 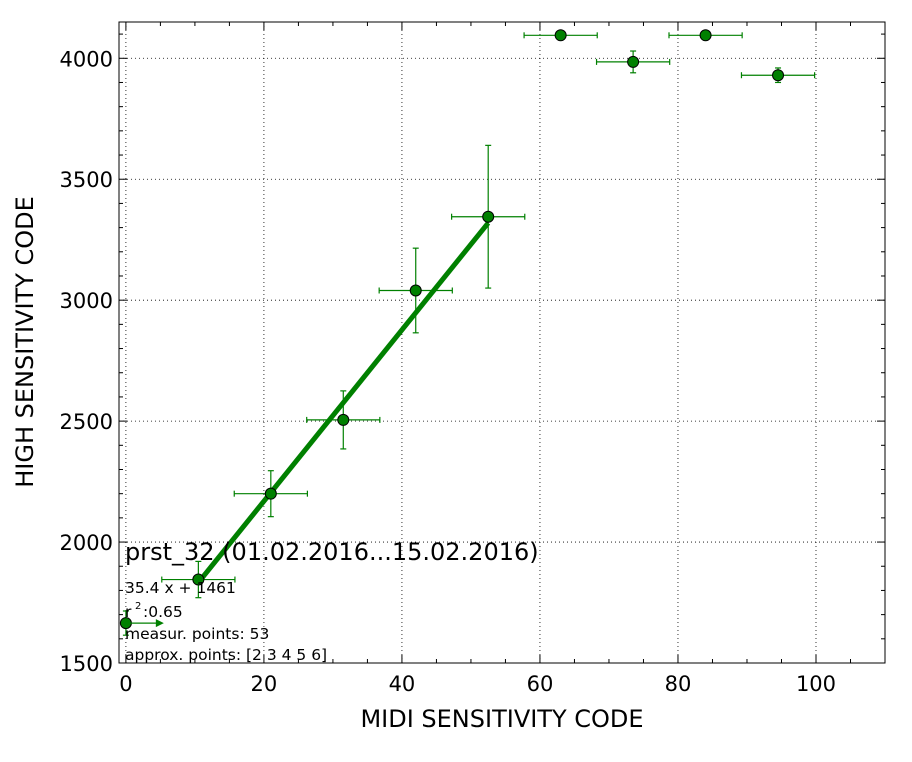 What do you see at coordinates (128, 612) in the screenshot?
I see `annotation-r2-prefix: r` at bounding box center [128, 612].